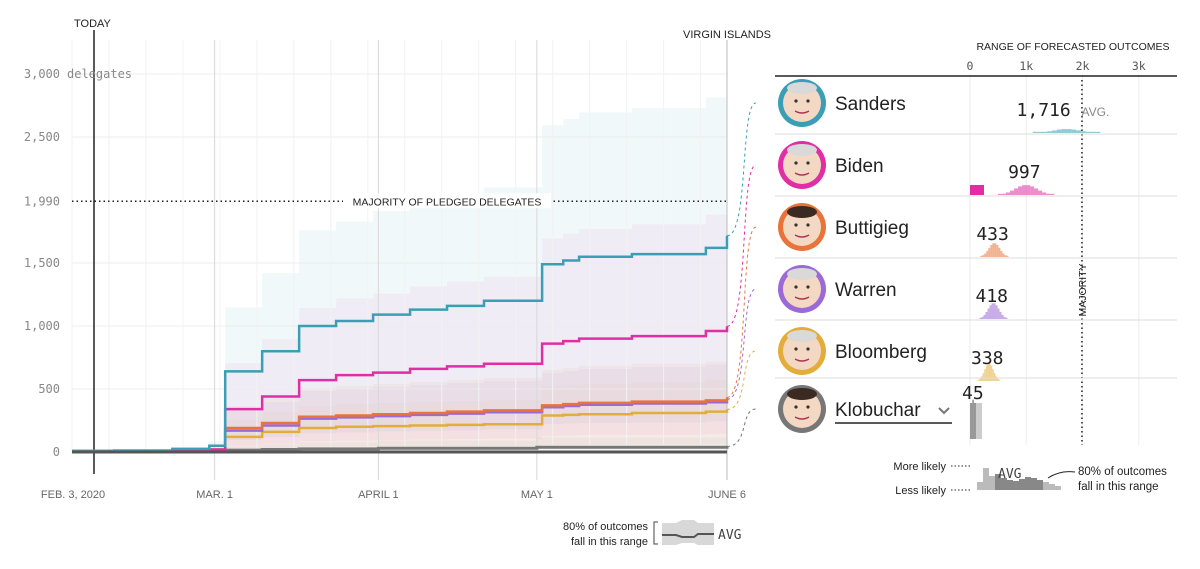 This screenshot has height=569, width=1200. Describe the element at coordinates (859, 166) in the screenshot. I see `candidate-name-biden: Biden` at that location.